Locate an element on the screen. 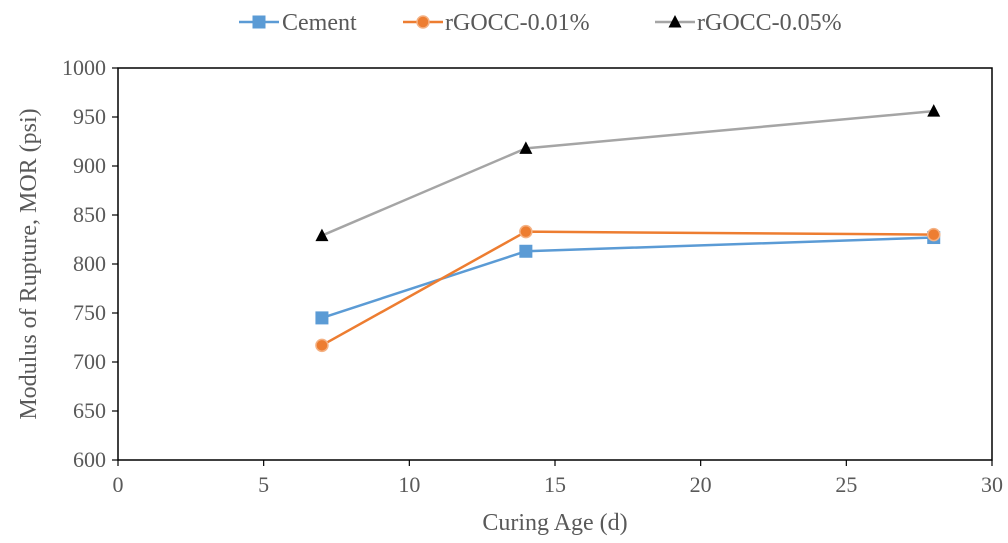  legend-item: Cement is located at coordinates (298, 23).